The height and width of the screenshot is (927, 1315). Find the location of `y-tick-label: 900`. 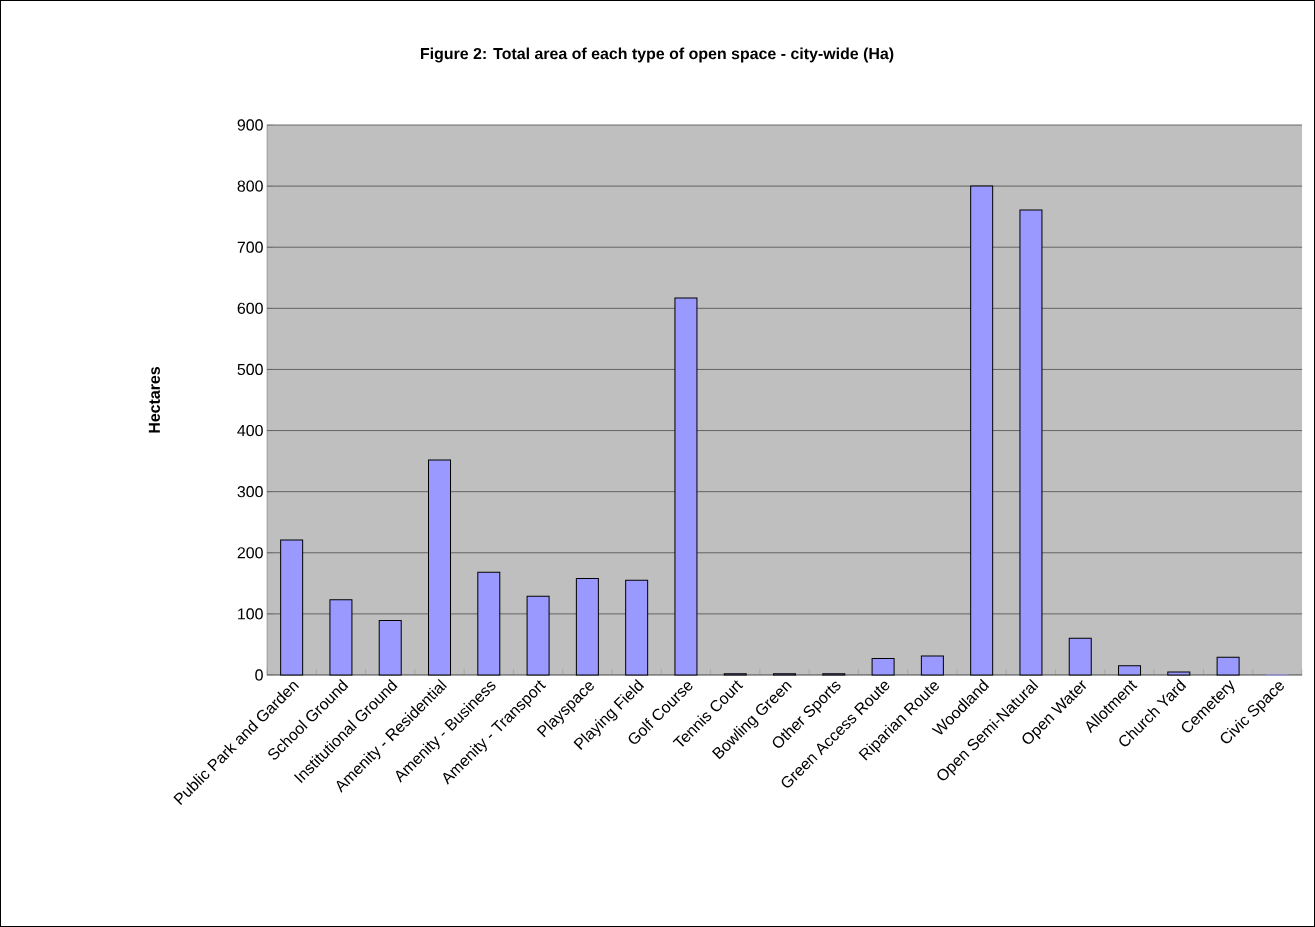

y-tick-label: 900 is located at coordinates (250, 125).